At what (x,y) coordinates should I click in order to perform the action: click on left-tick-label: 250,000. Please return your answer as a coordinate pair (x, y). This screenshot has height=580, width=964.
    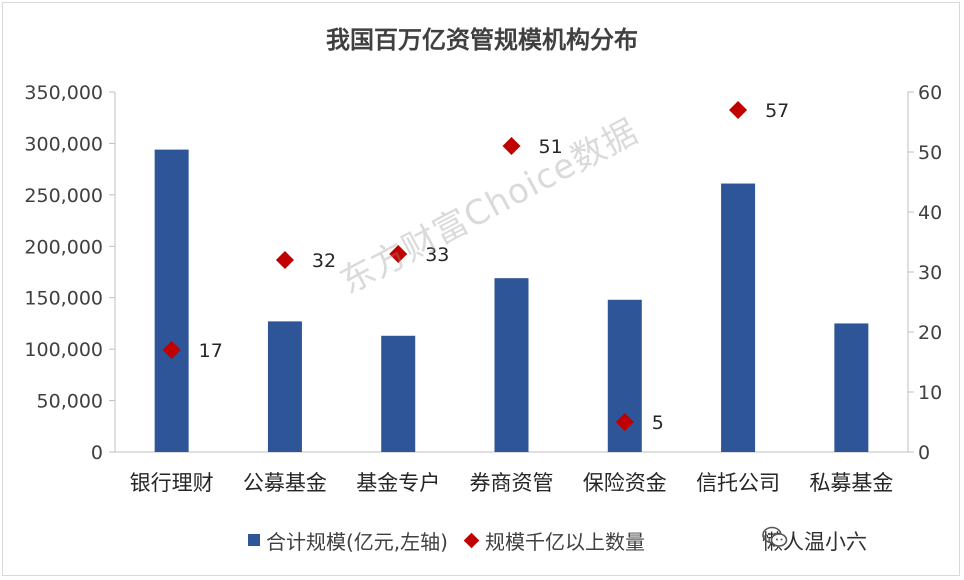
    Looking at the image, I should click on (63, 196).